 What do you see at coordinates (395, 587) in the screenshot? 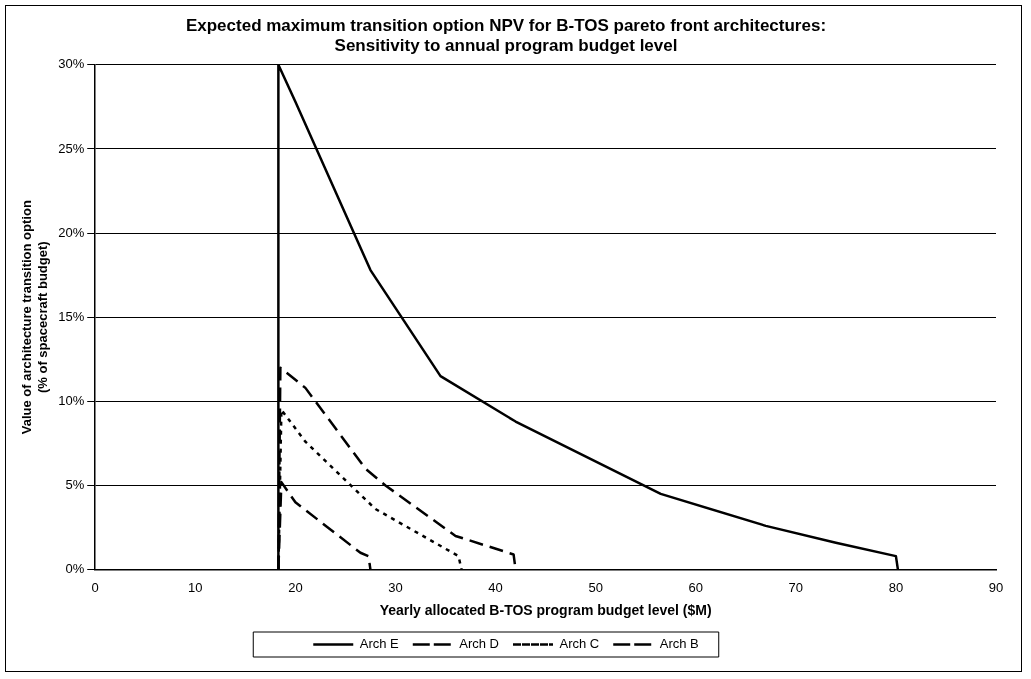
I see `x-tick-label: 30` at bounding box center [395, 587].